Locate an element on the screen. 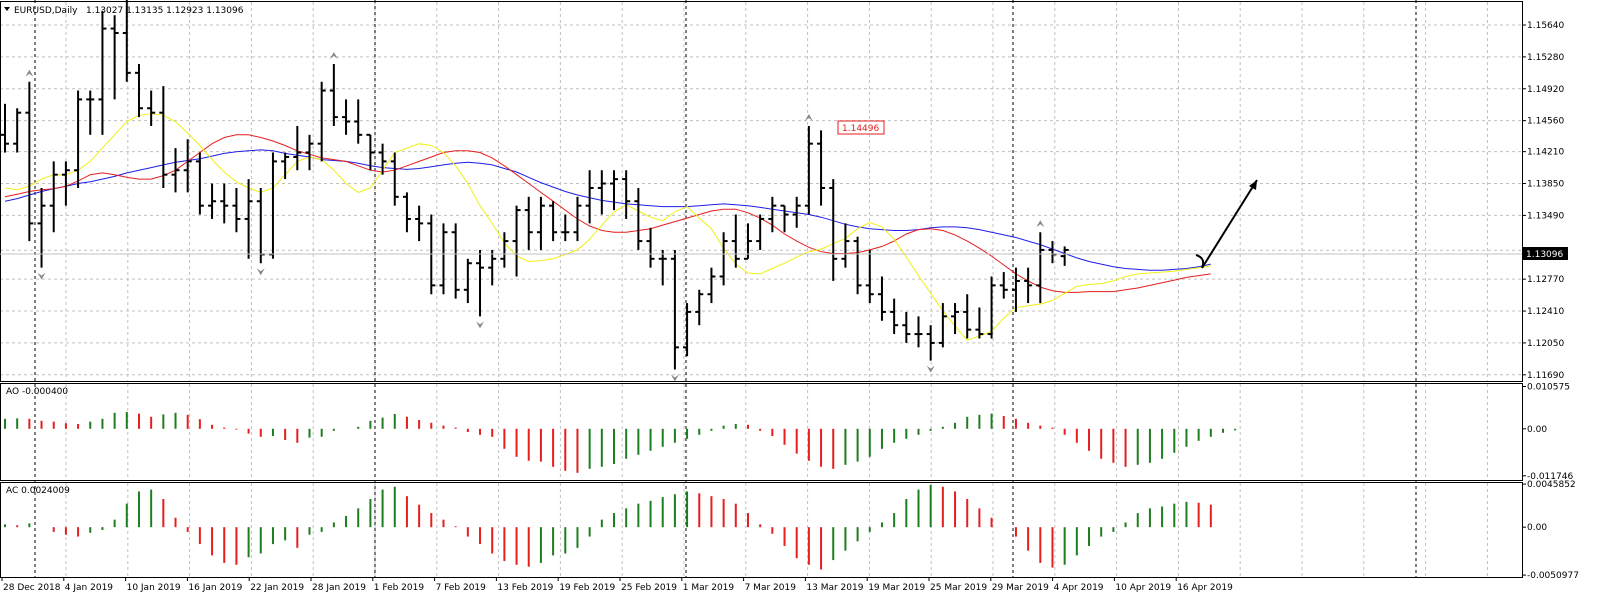 The height and width of the screenshot is (613, 1617). date-label: 22 Jan 2019 is located at coordinates (277, 588).